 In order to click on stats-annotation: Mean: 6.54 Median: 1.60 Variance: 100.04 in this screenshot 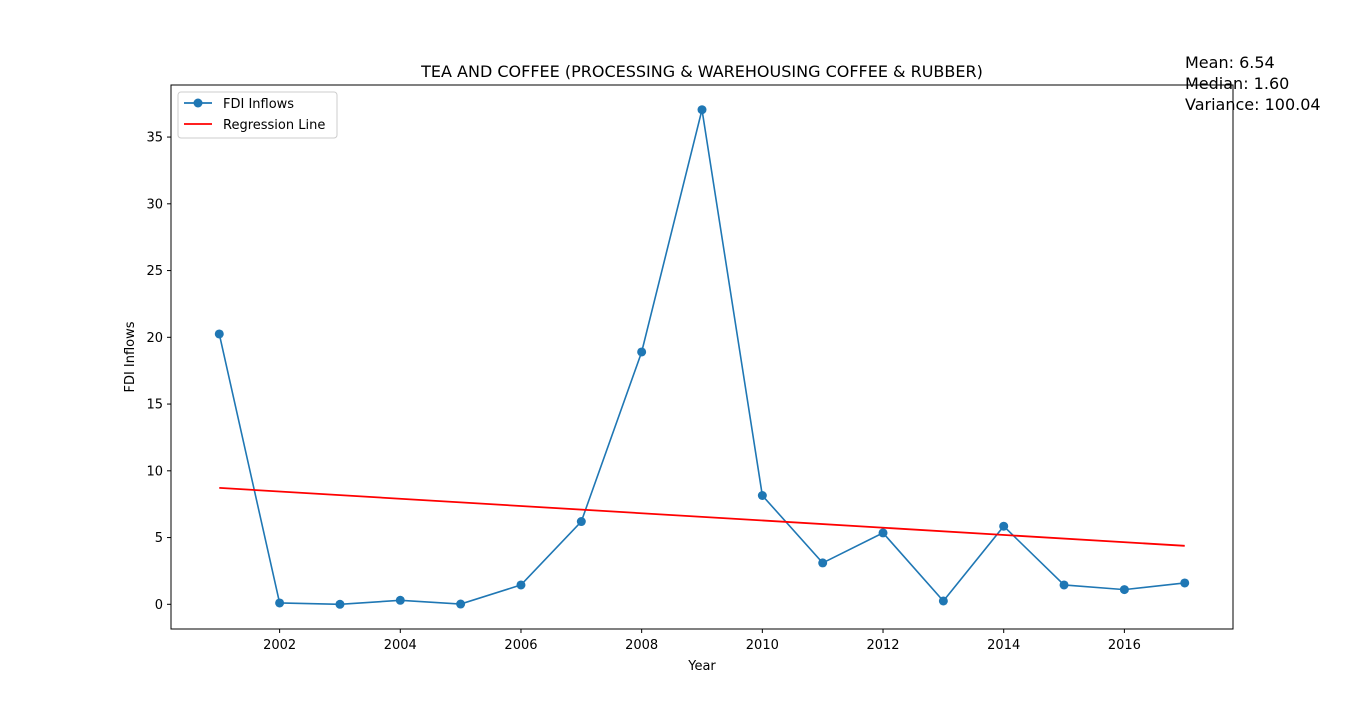, I will do `click(1253, 83)`.